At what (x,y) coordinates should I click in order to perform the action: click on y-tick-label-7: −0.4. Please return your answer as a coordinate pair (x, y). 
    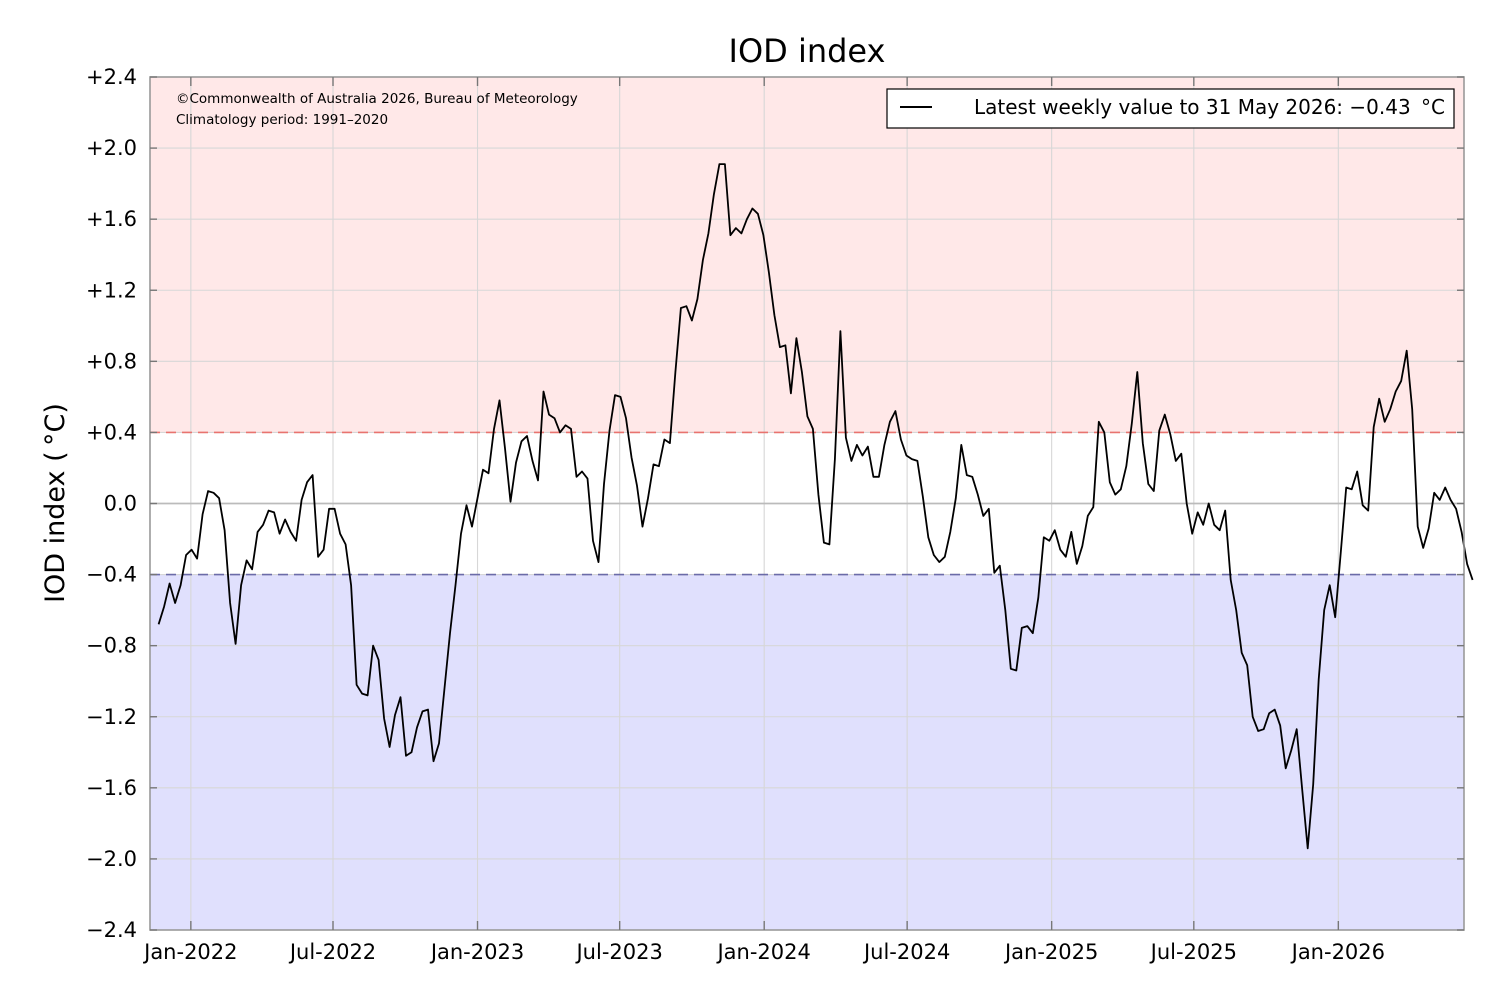
    Looking at the image, I should click on (111, 575).